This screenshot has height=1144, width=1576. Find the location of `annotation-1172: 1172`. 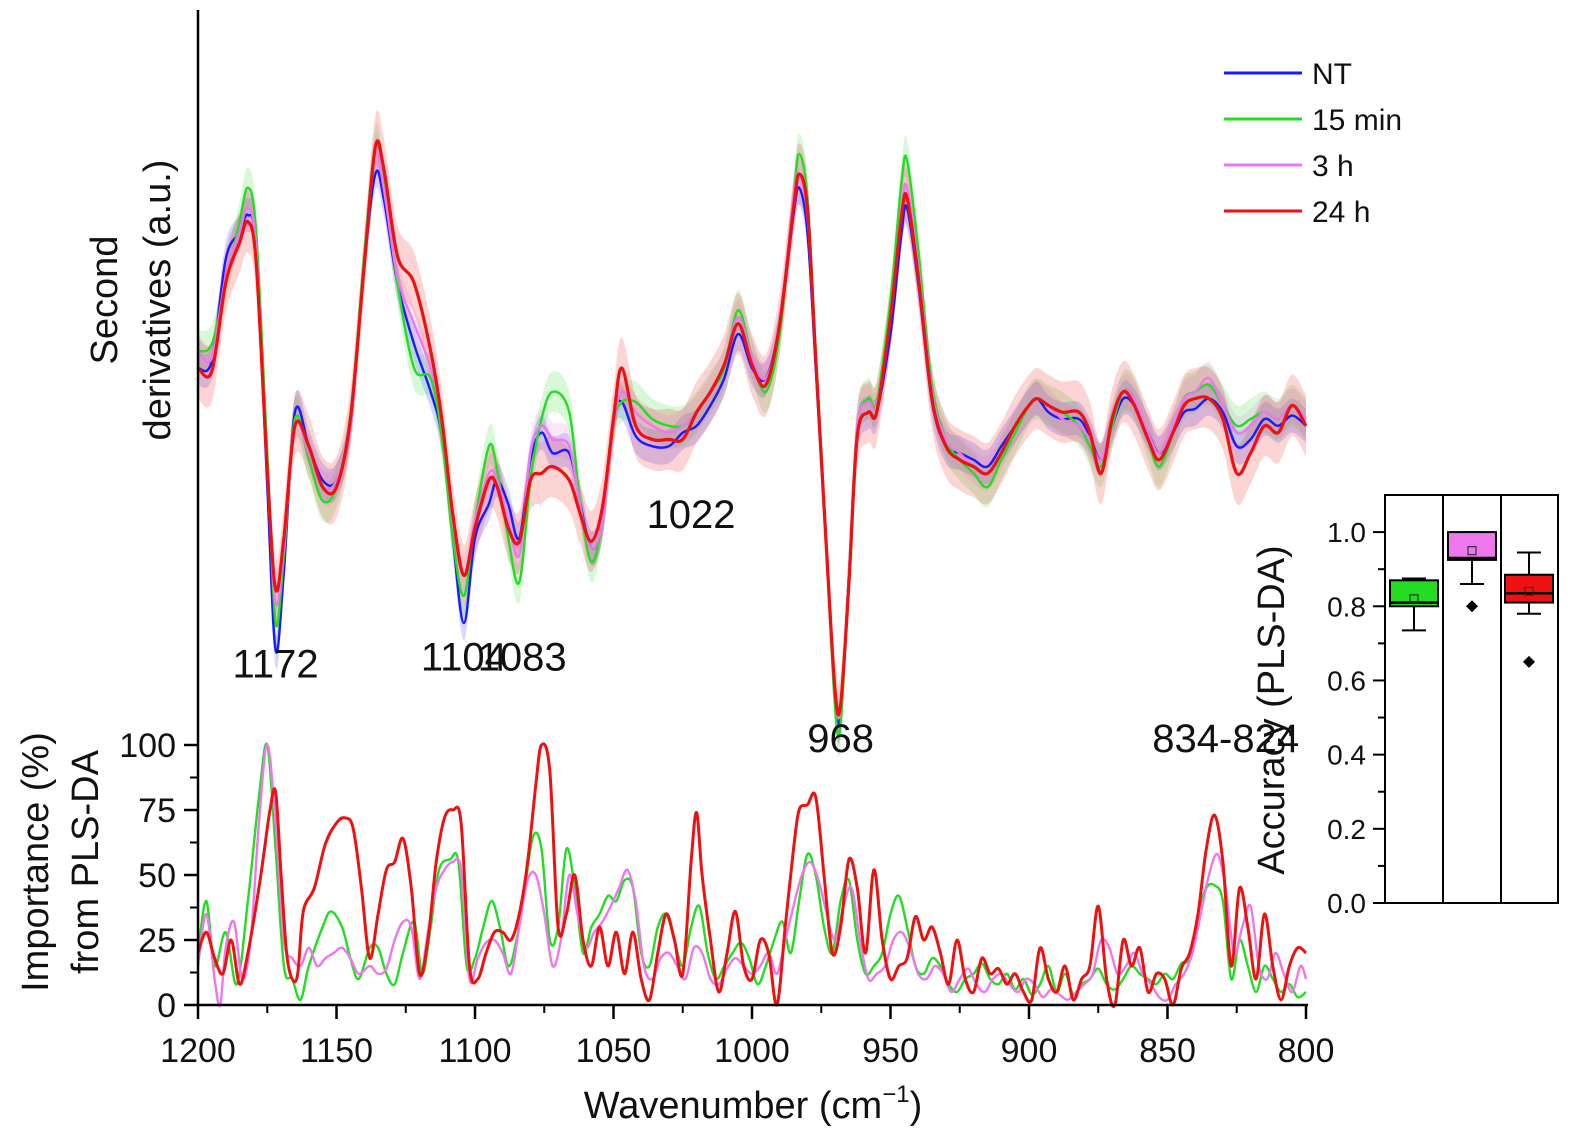

annotation-1172: 1172 is located at coordinates (276, 664).